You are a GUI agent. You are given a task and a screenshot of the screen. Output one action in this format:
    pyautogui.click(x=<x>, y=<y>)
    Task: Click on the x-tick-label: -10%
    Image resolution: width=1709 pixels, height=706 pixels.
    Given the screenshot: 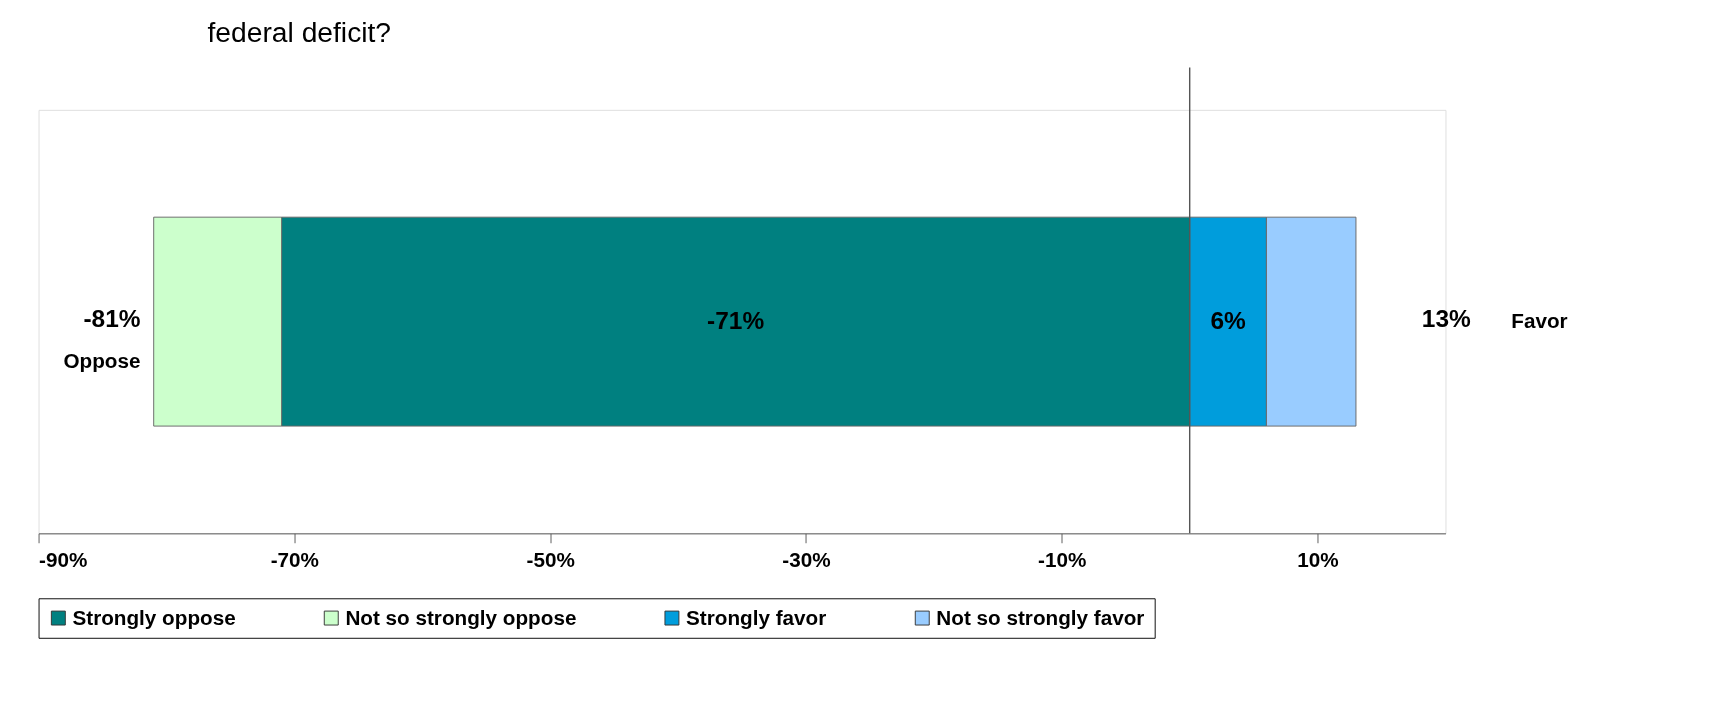 What is the action you would take?
    pyautogui.click(x=1062, y=559)
    